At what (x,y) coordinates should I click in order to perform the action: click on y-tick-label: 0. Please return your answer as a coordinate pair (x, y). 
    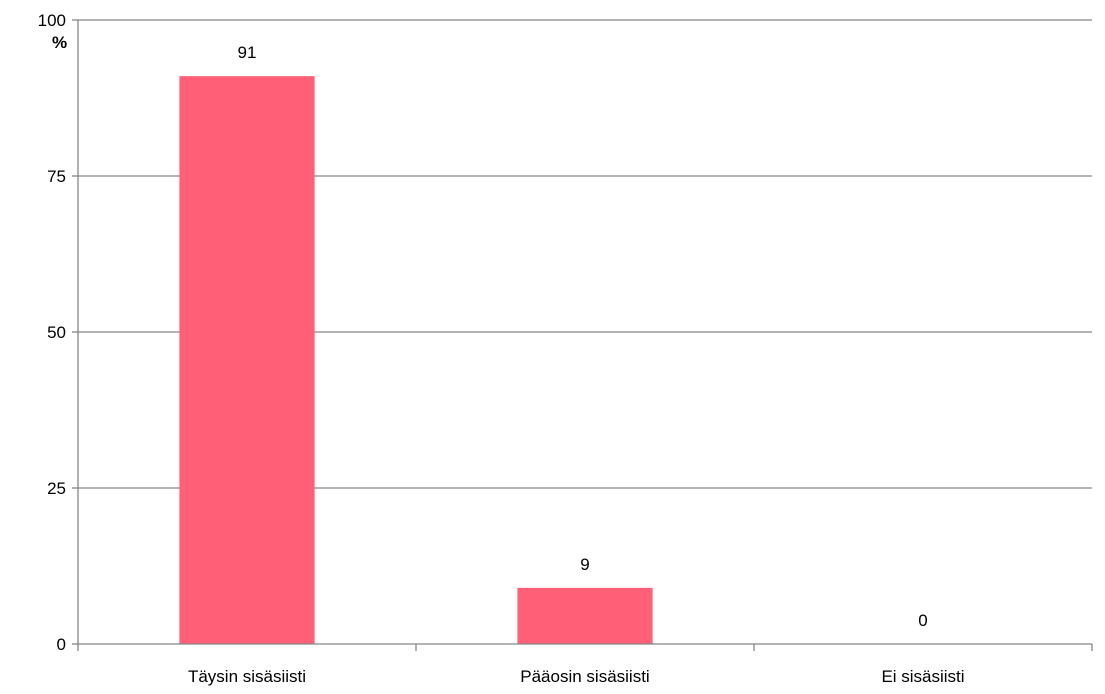
    Looking at the image, I should click on (61, 644).